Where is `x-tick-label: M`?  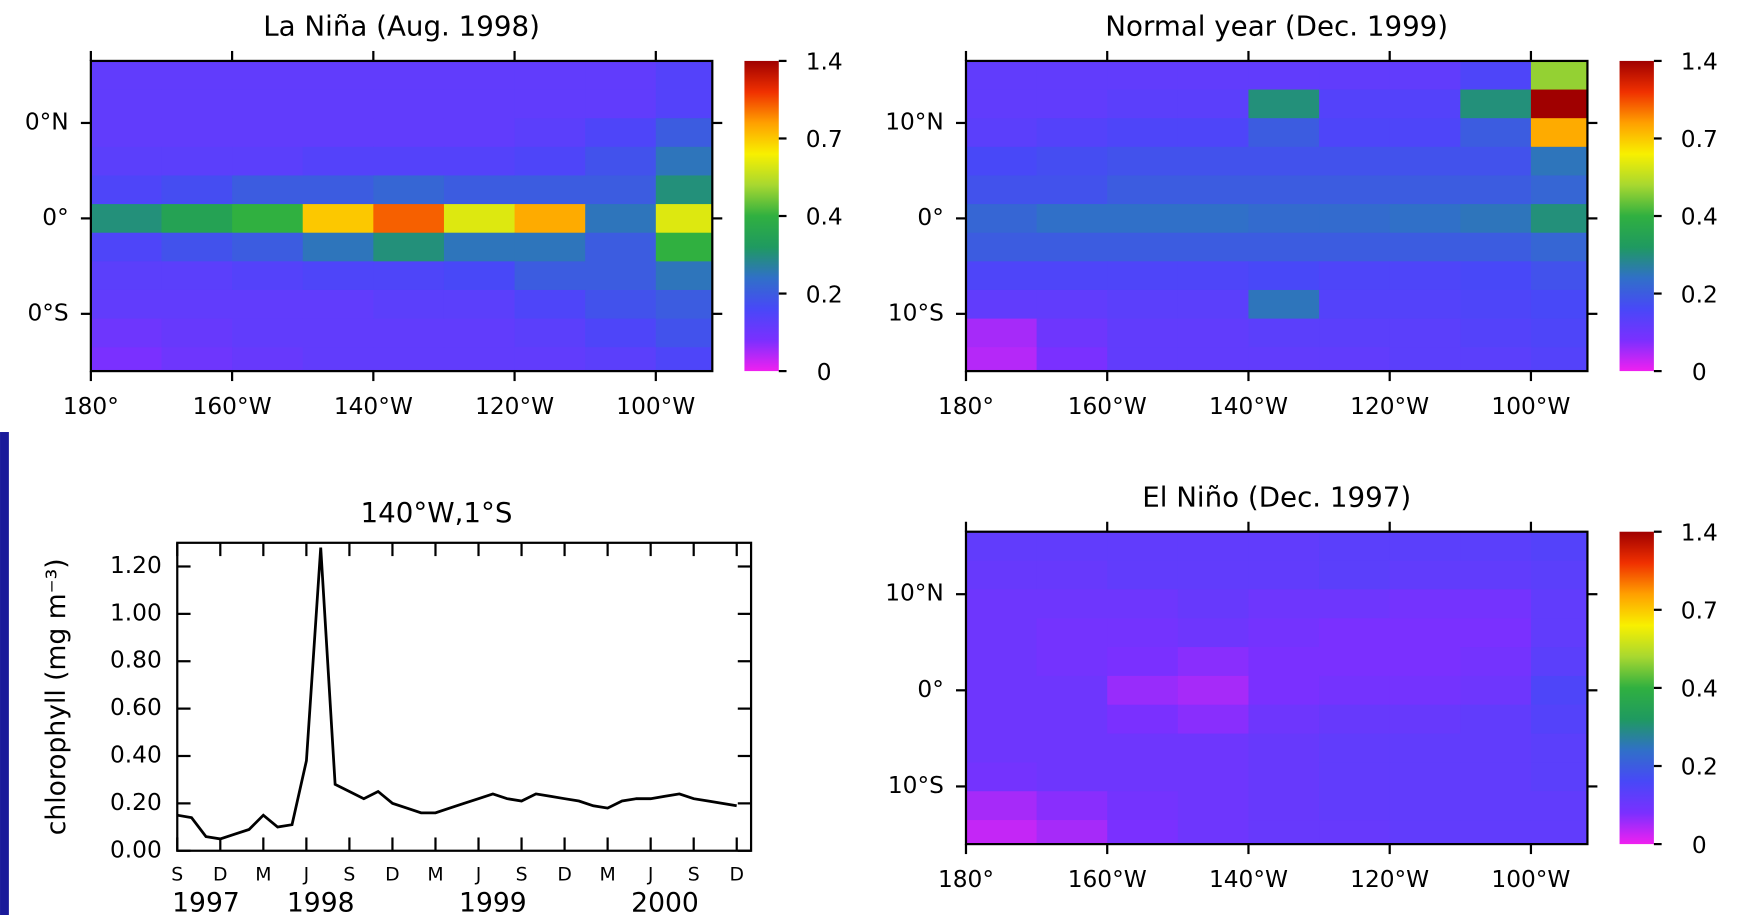 x-tick-label: M is located at coordinates (263, 875).